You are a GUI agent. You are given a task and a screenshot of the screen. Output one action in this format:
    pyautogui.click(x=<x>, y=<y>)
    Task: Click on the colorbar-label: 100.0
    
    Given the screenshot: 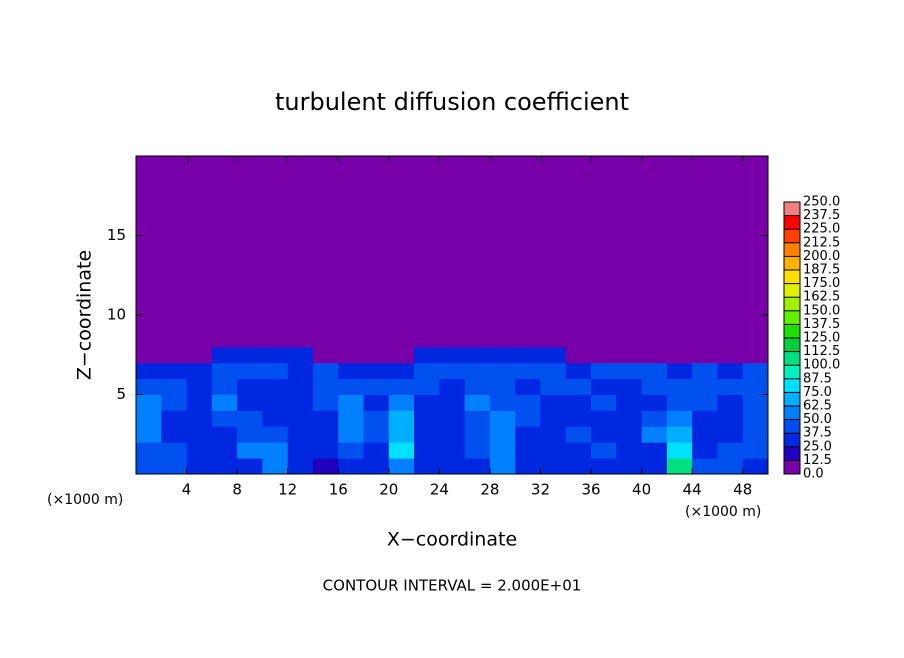 What is the action you would take?
    pyautogui.click(x=821, y=365)
    